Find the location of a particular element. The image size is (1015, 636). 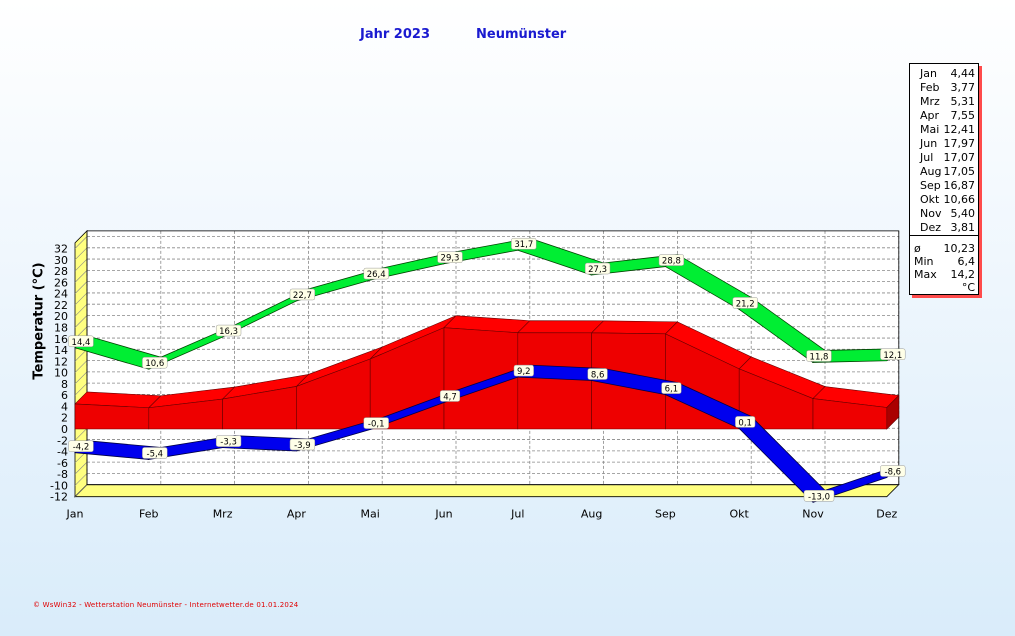

max-data-label: 11,8 is located at coordinates (819, 357).